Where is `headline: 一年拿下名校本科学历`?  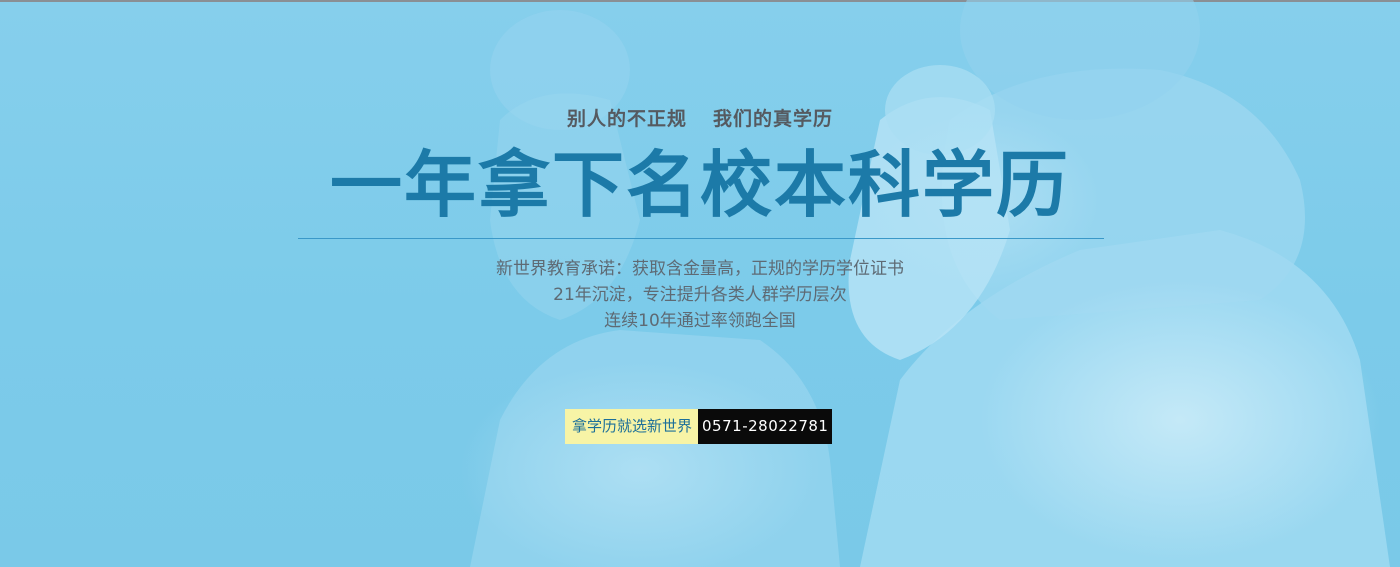 headline: 一年拿下名校本科学历 is located at coordinates (699, 185).